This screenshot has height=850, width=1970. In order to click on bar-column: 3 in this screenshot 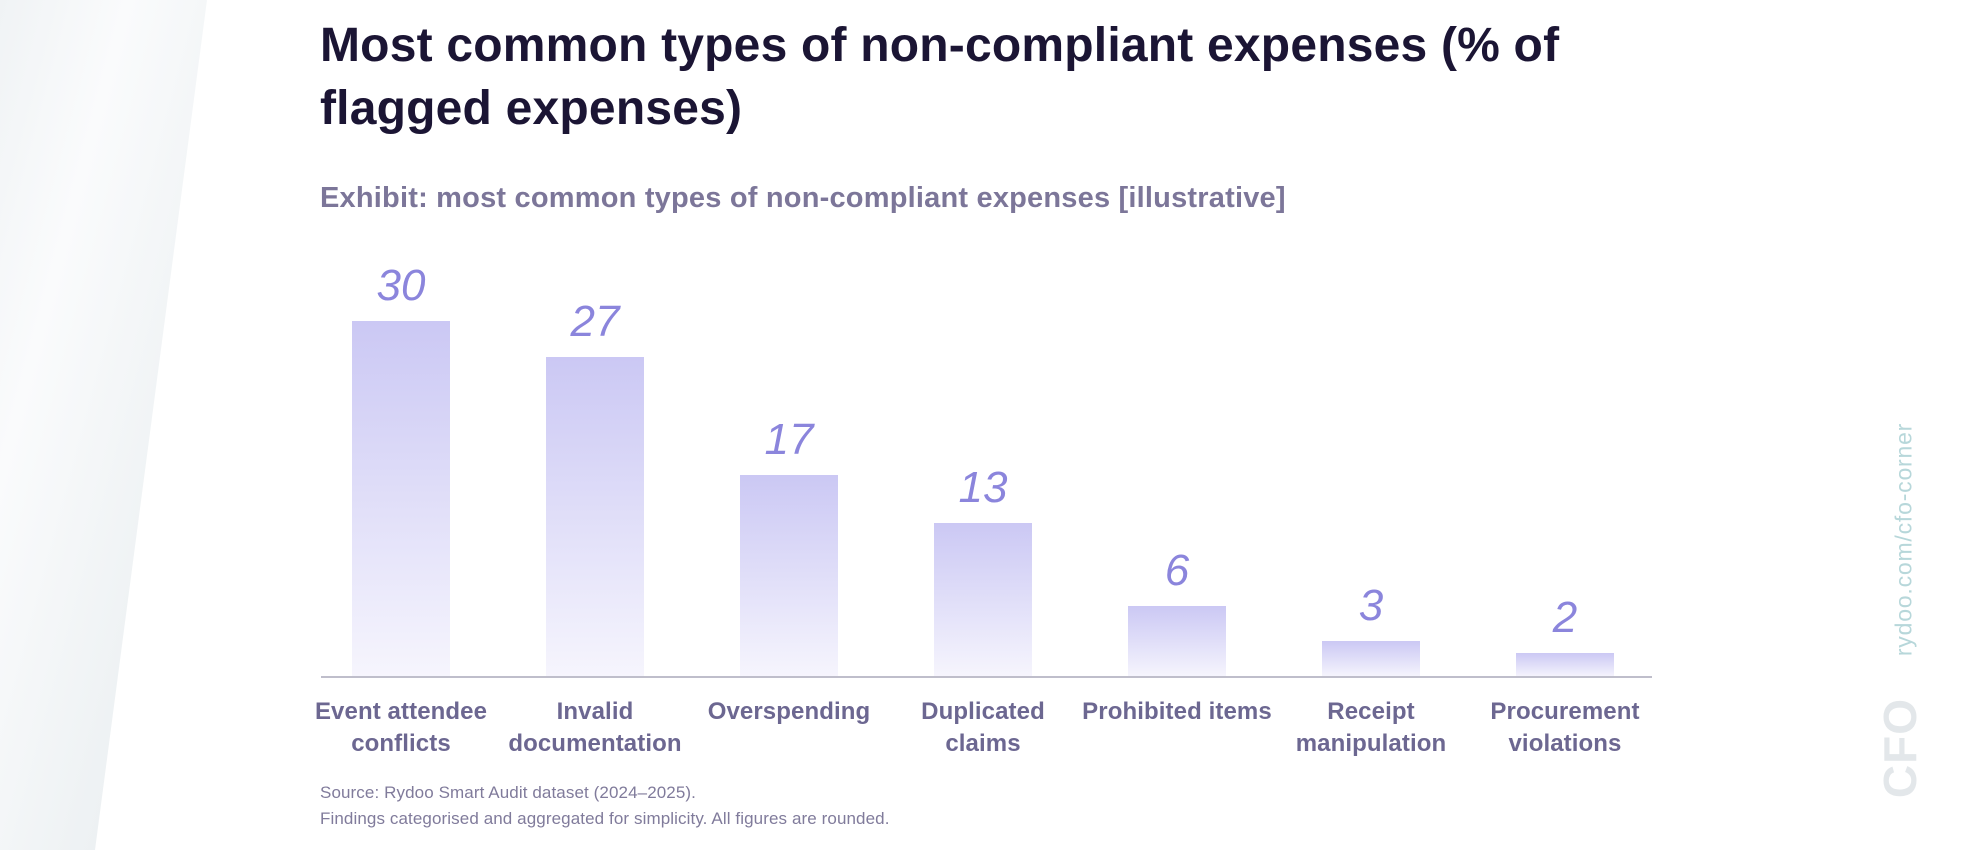, I will do `click(1371, 462)`.